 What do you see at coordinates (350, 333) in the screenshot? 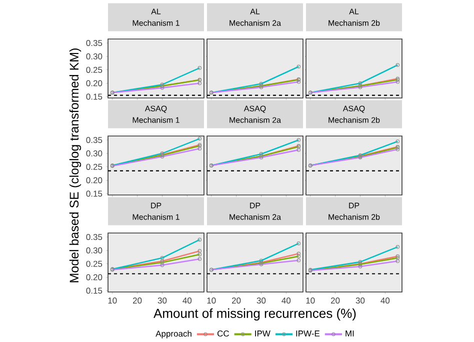
I see `legend-label: MI` at bounding box center [350, 333].